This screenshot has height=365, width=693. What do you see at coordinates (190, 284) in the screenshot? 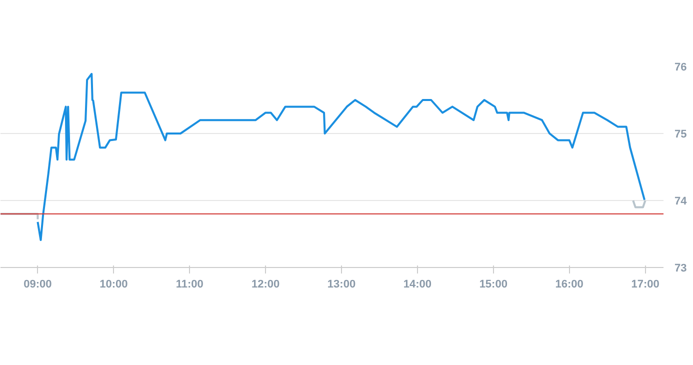
I see `x-tick-label: 11:00` at bounding box center [190, 284].